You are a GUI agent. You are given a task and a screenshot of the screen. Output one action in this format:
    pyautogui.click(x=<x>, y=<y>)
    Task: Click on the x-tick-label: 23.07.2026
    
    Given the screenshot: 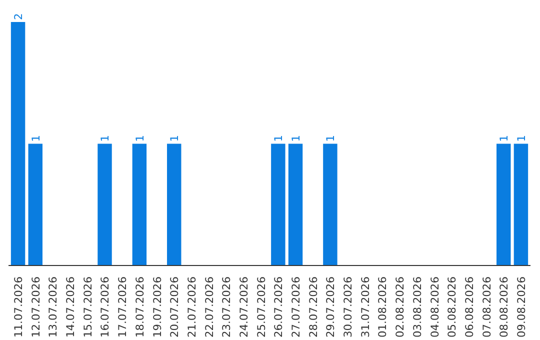 What is the action you would take?
    pyautogui.click(x=227, y=307)
    